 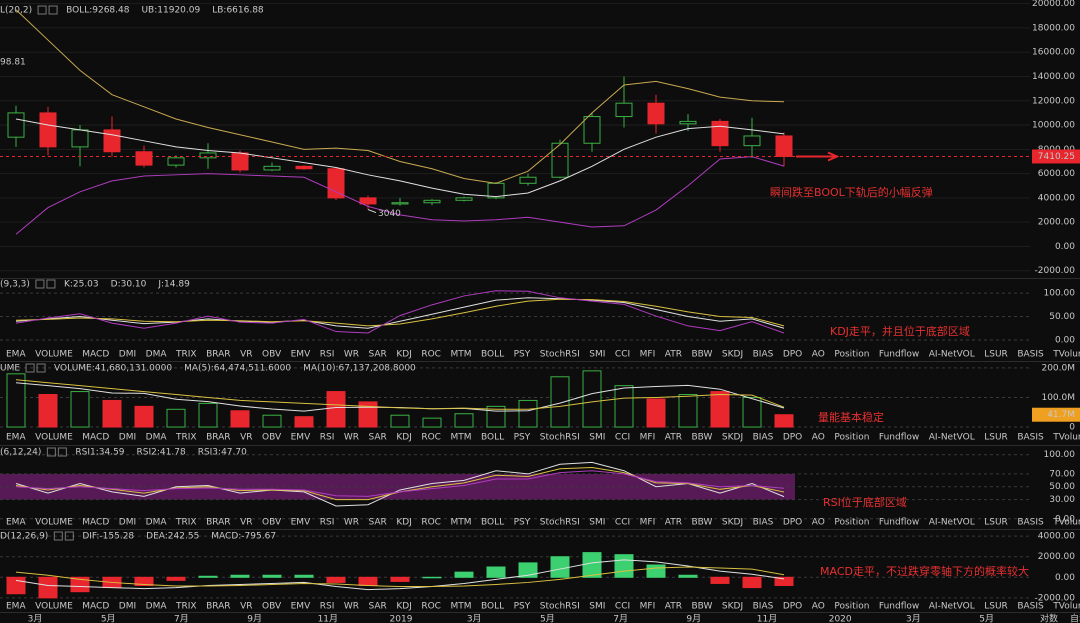 What do you see at coordinates (54, 355) in the screenshot?
I see `indicator-tab: VOLUME` at bounding box center [54, 355].